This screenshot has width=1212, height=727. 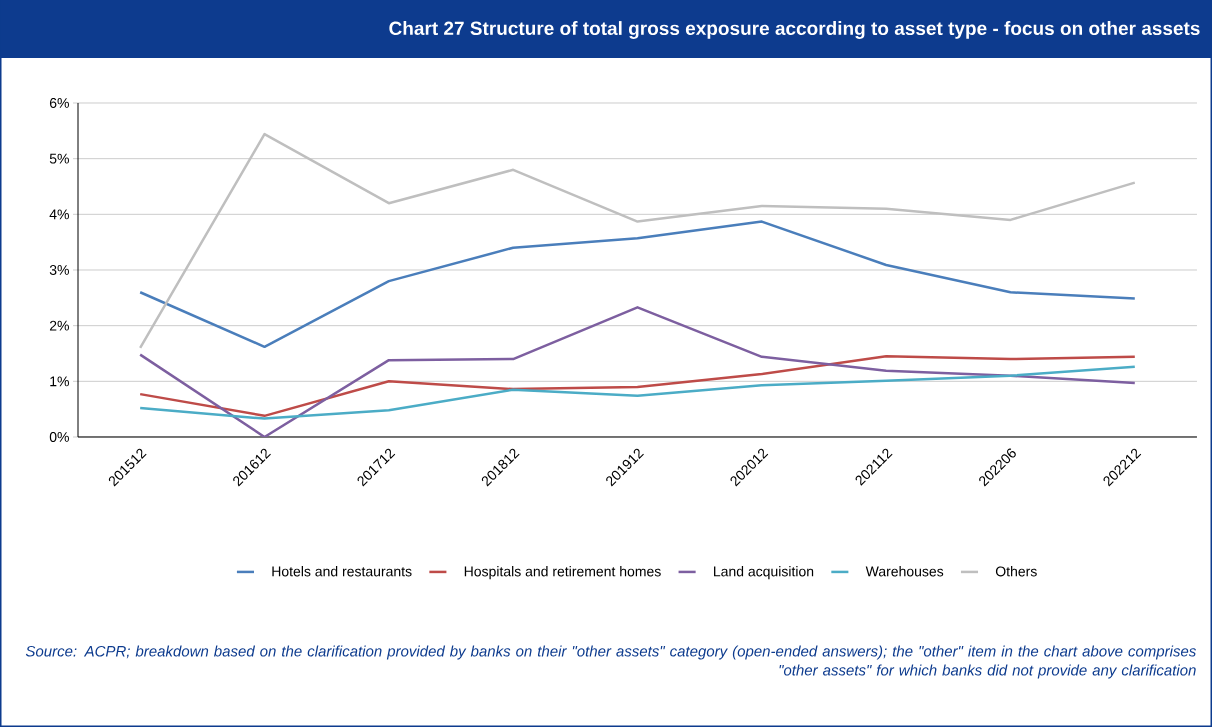 I want to click on legend-label: Land acquisition, so click(x=764, y=573).